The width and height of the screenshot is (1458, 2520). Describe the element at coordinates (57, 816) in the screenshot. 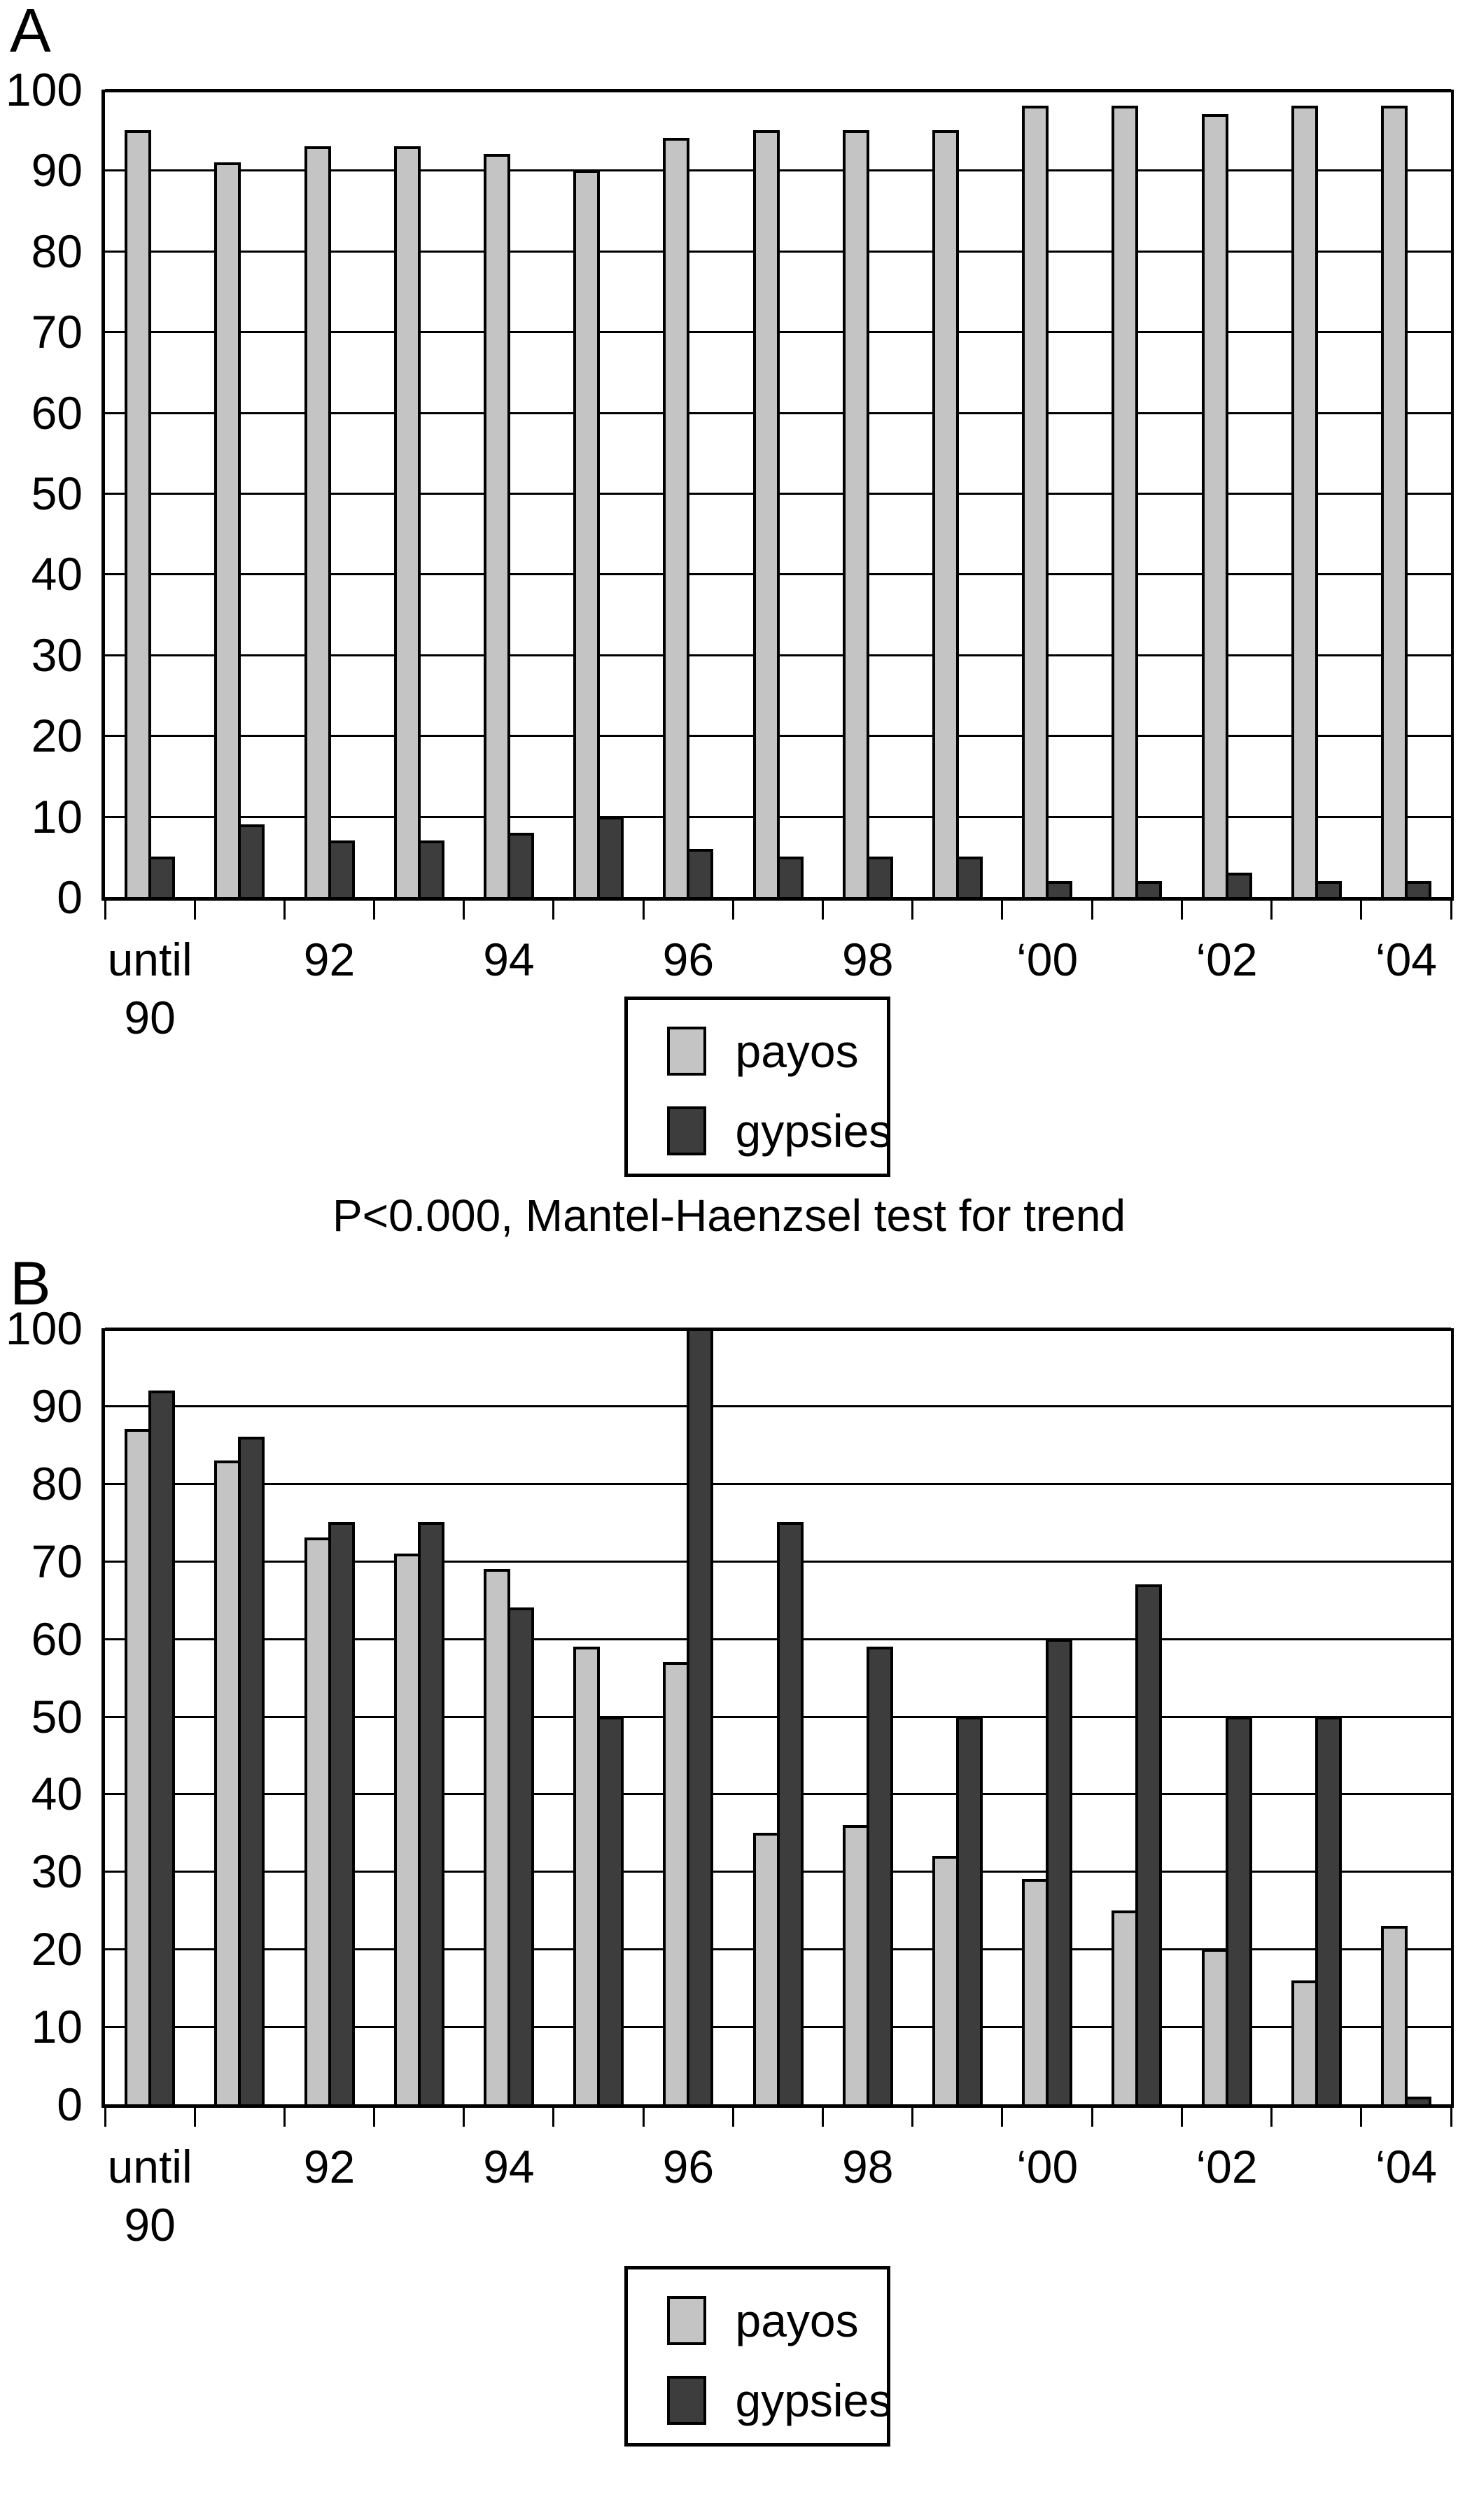

I see `y-axis-label: 10` at that location.